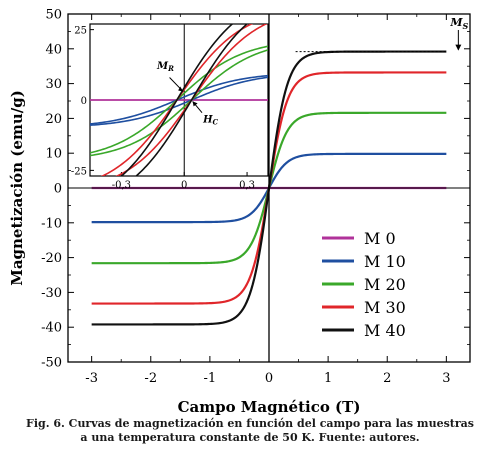 Image resolution: width=500 pixels, height=452 pixels. I want to click on y-tick-label: -10, so click(51, 223).